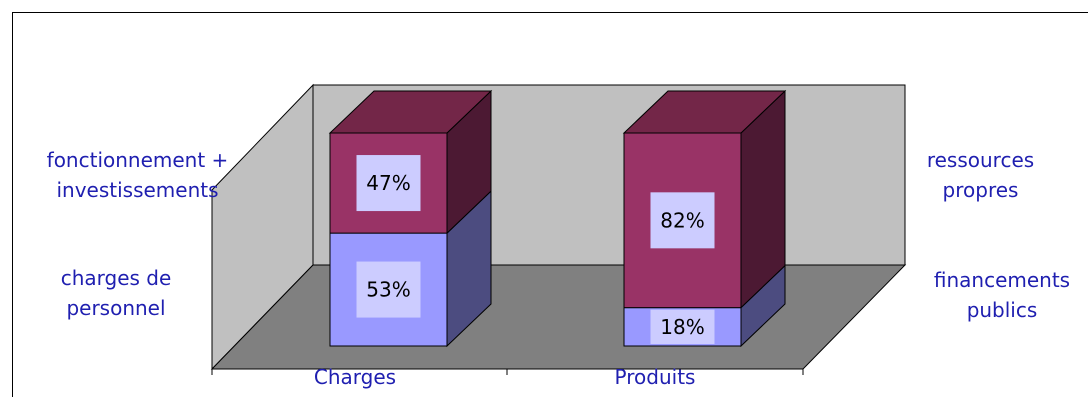 This screenshot has width=1088, height=397. I want to click on annotation-charges-lower: charges de personnel, so click(116, 293).